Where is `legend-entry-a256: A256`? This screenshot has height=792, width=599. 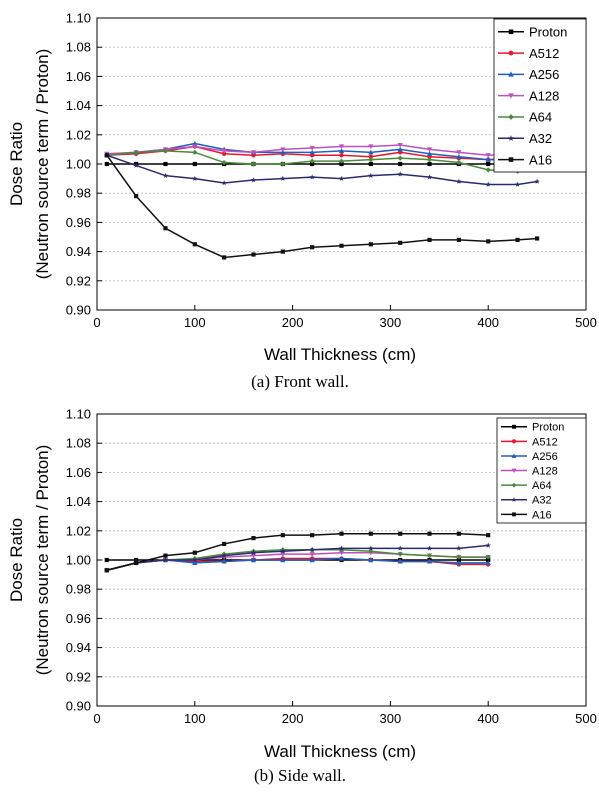
legend-entry-a256: A256 is located at coordinates (528, 74).